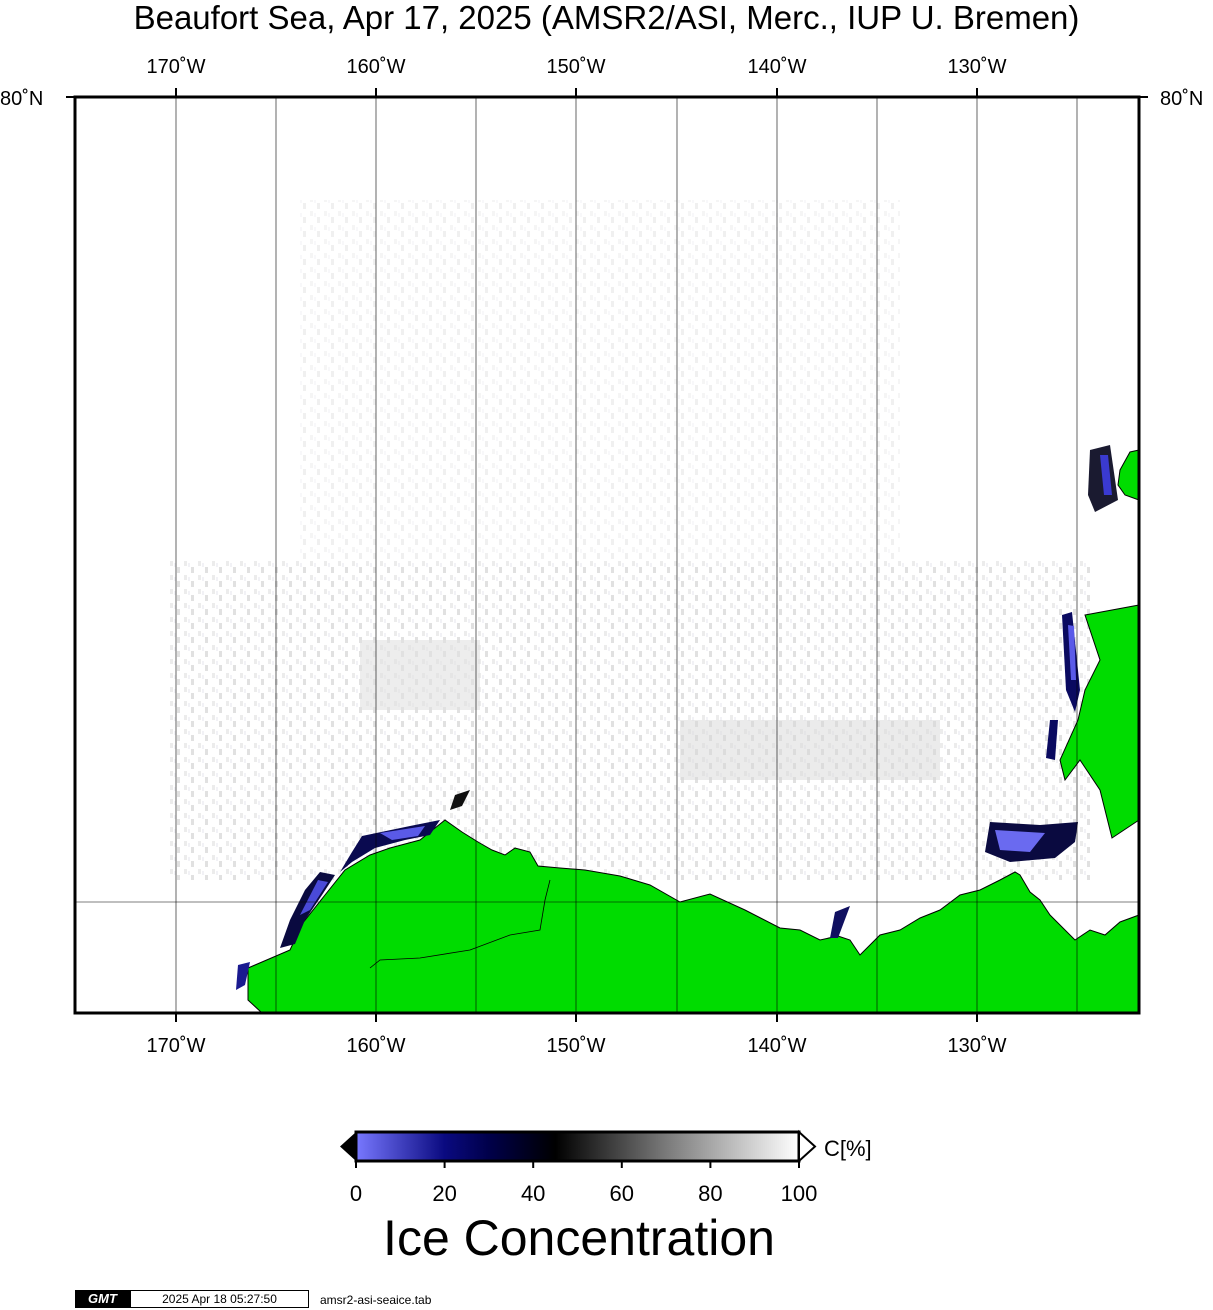  I want to click on colorbar-low-arrow, so click(348, 1146).